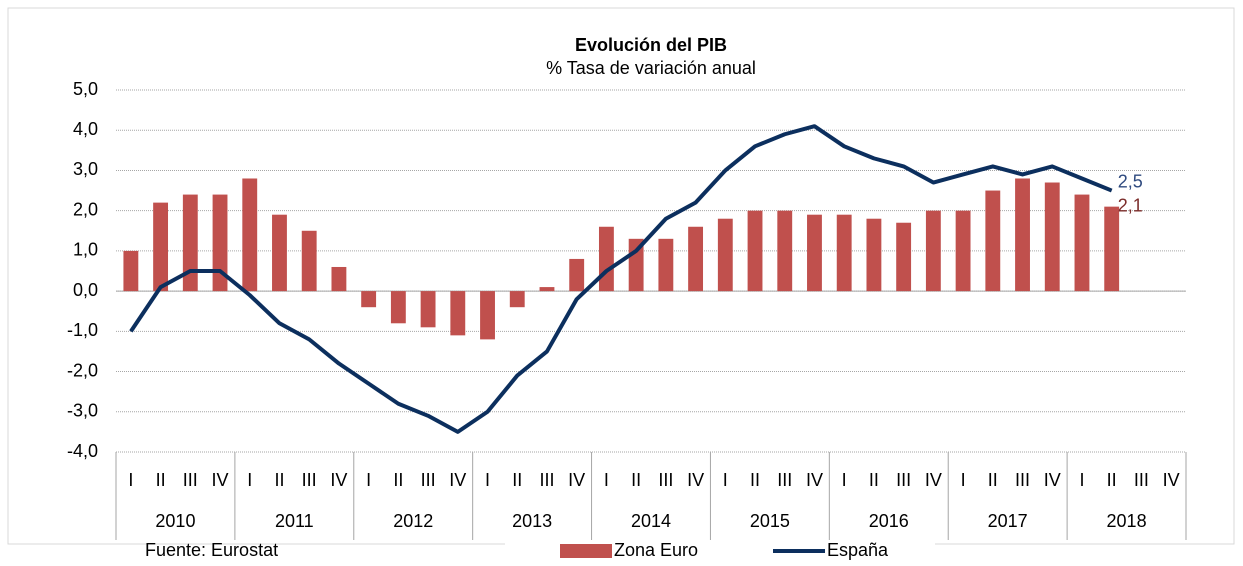  What do you see at coordinates (85, 89) in the screenshot?
I see `y-tick-label: 5,0` at bounding box center [85, 89].